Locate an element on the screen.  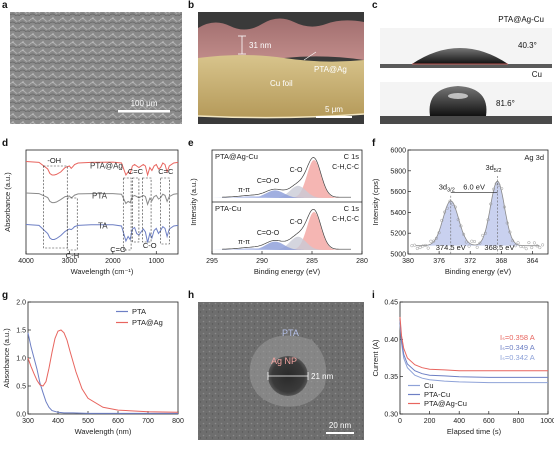
split-label: 6.0 eV is located at coordinates (474, 187).